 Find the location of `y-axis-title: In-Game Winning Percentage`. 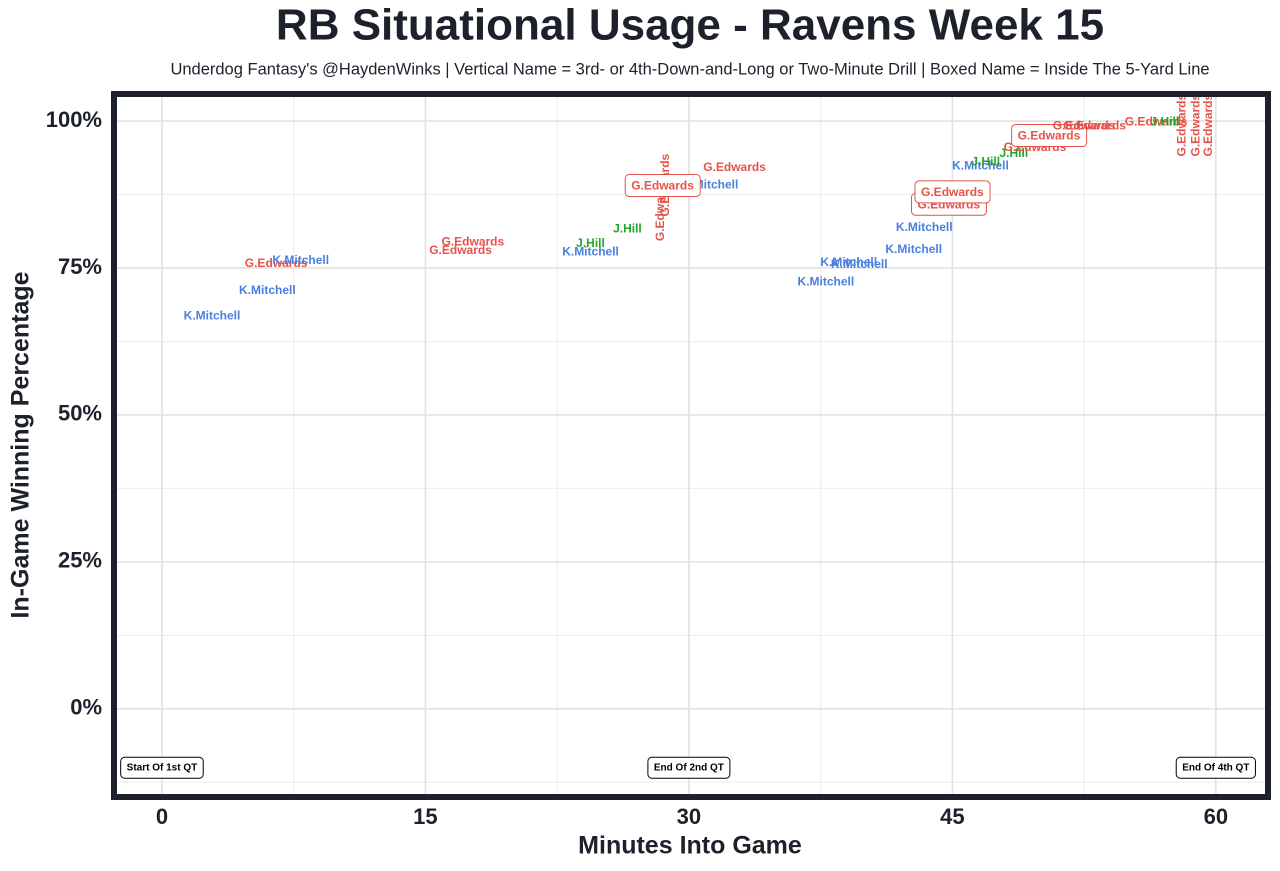

y-axis-title: In-Game Winning Percentage is located at coordinates (21, 444).